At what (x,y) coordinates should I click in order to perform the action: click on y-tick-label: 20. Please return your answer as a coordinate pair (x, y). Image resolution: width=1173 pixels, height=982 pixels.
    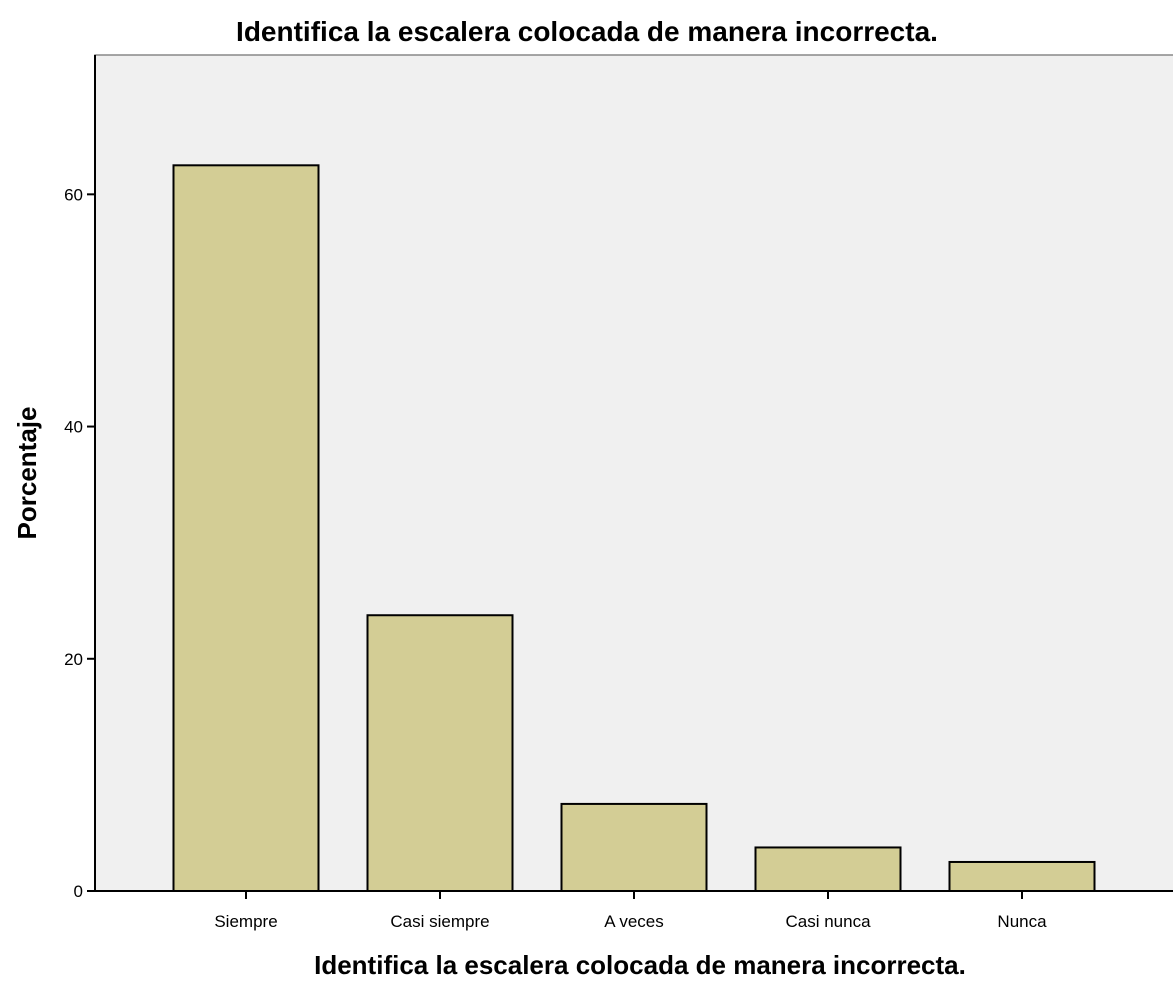
    Looking at the image, I should click on (73, 659).